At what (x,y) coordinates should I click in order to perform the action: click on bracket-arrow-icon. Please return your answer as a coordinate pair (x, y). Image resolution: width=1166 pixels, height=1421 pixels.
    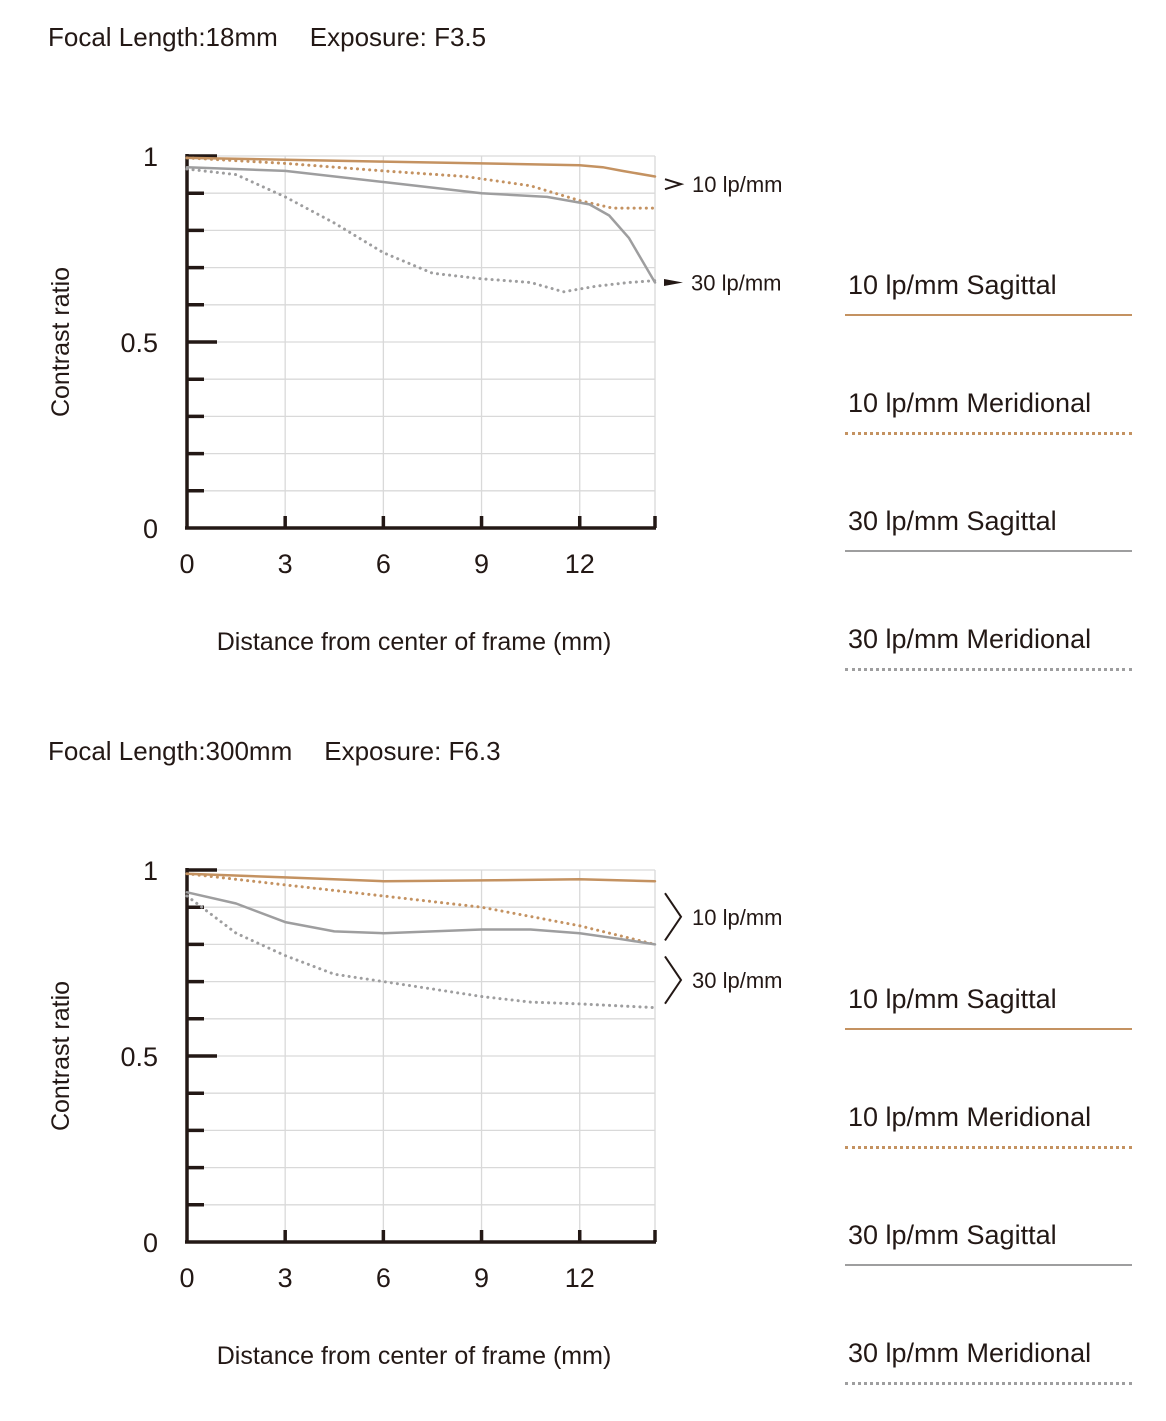
    Looking at the image, I should click on (673, 282).